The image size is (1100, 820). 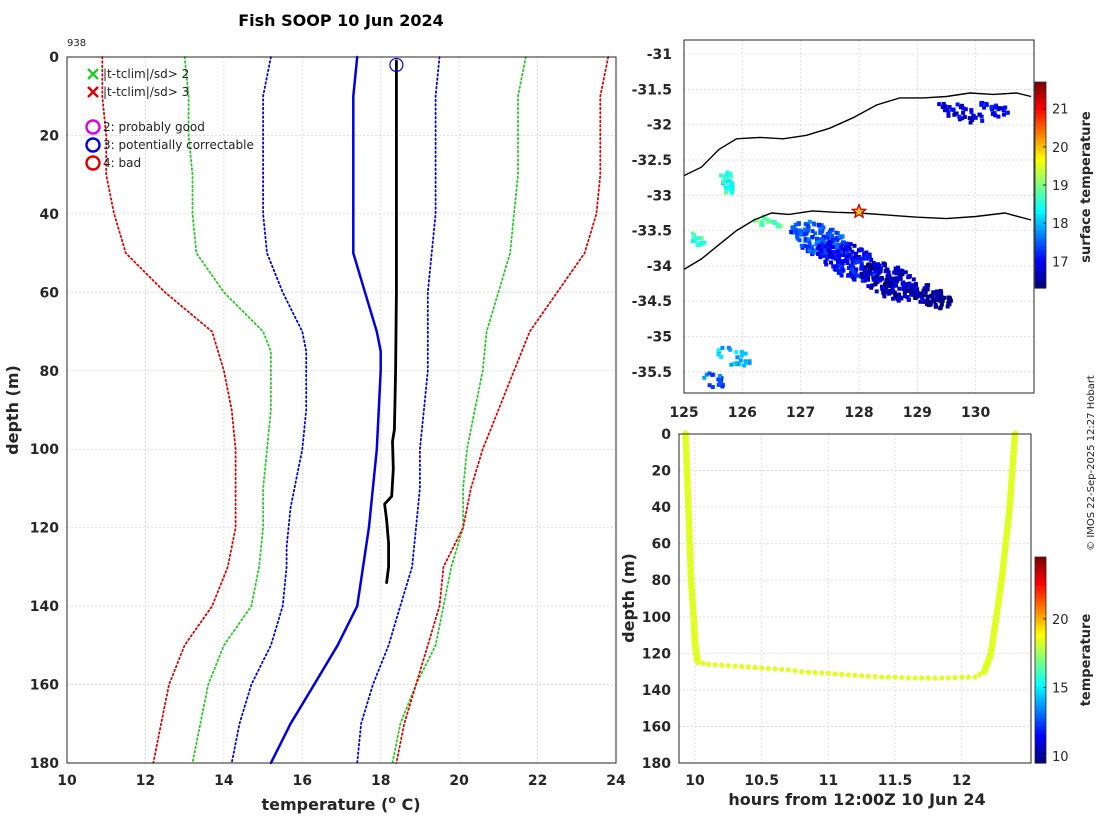 What do you see at coordinates (145, 781) in the screenshot?
I see `profile-x-tick-label: 12` at bounding box center [145, 781].